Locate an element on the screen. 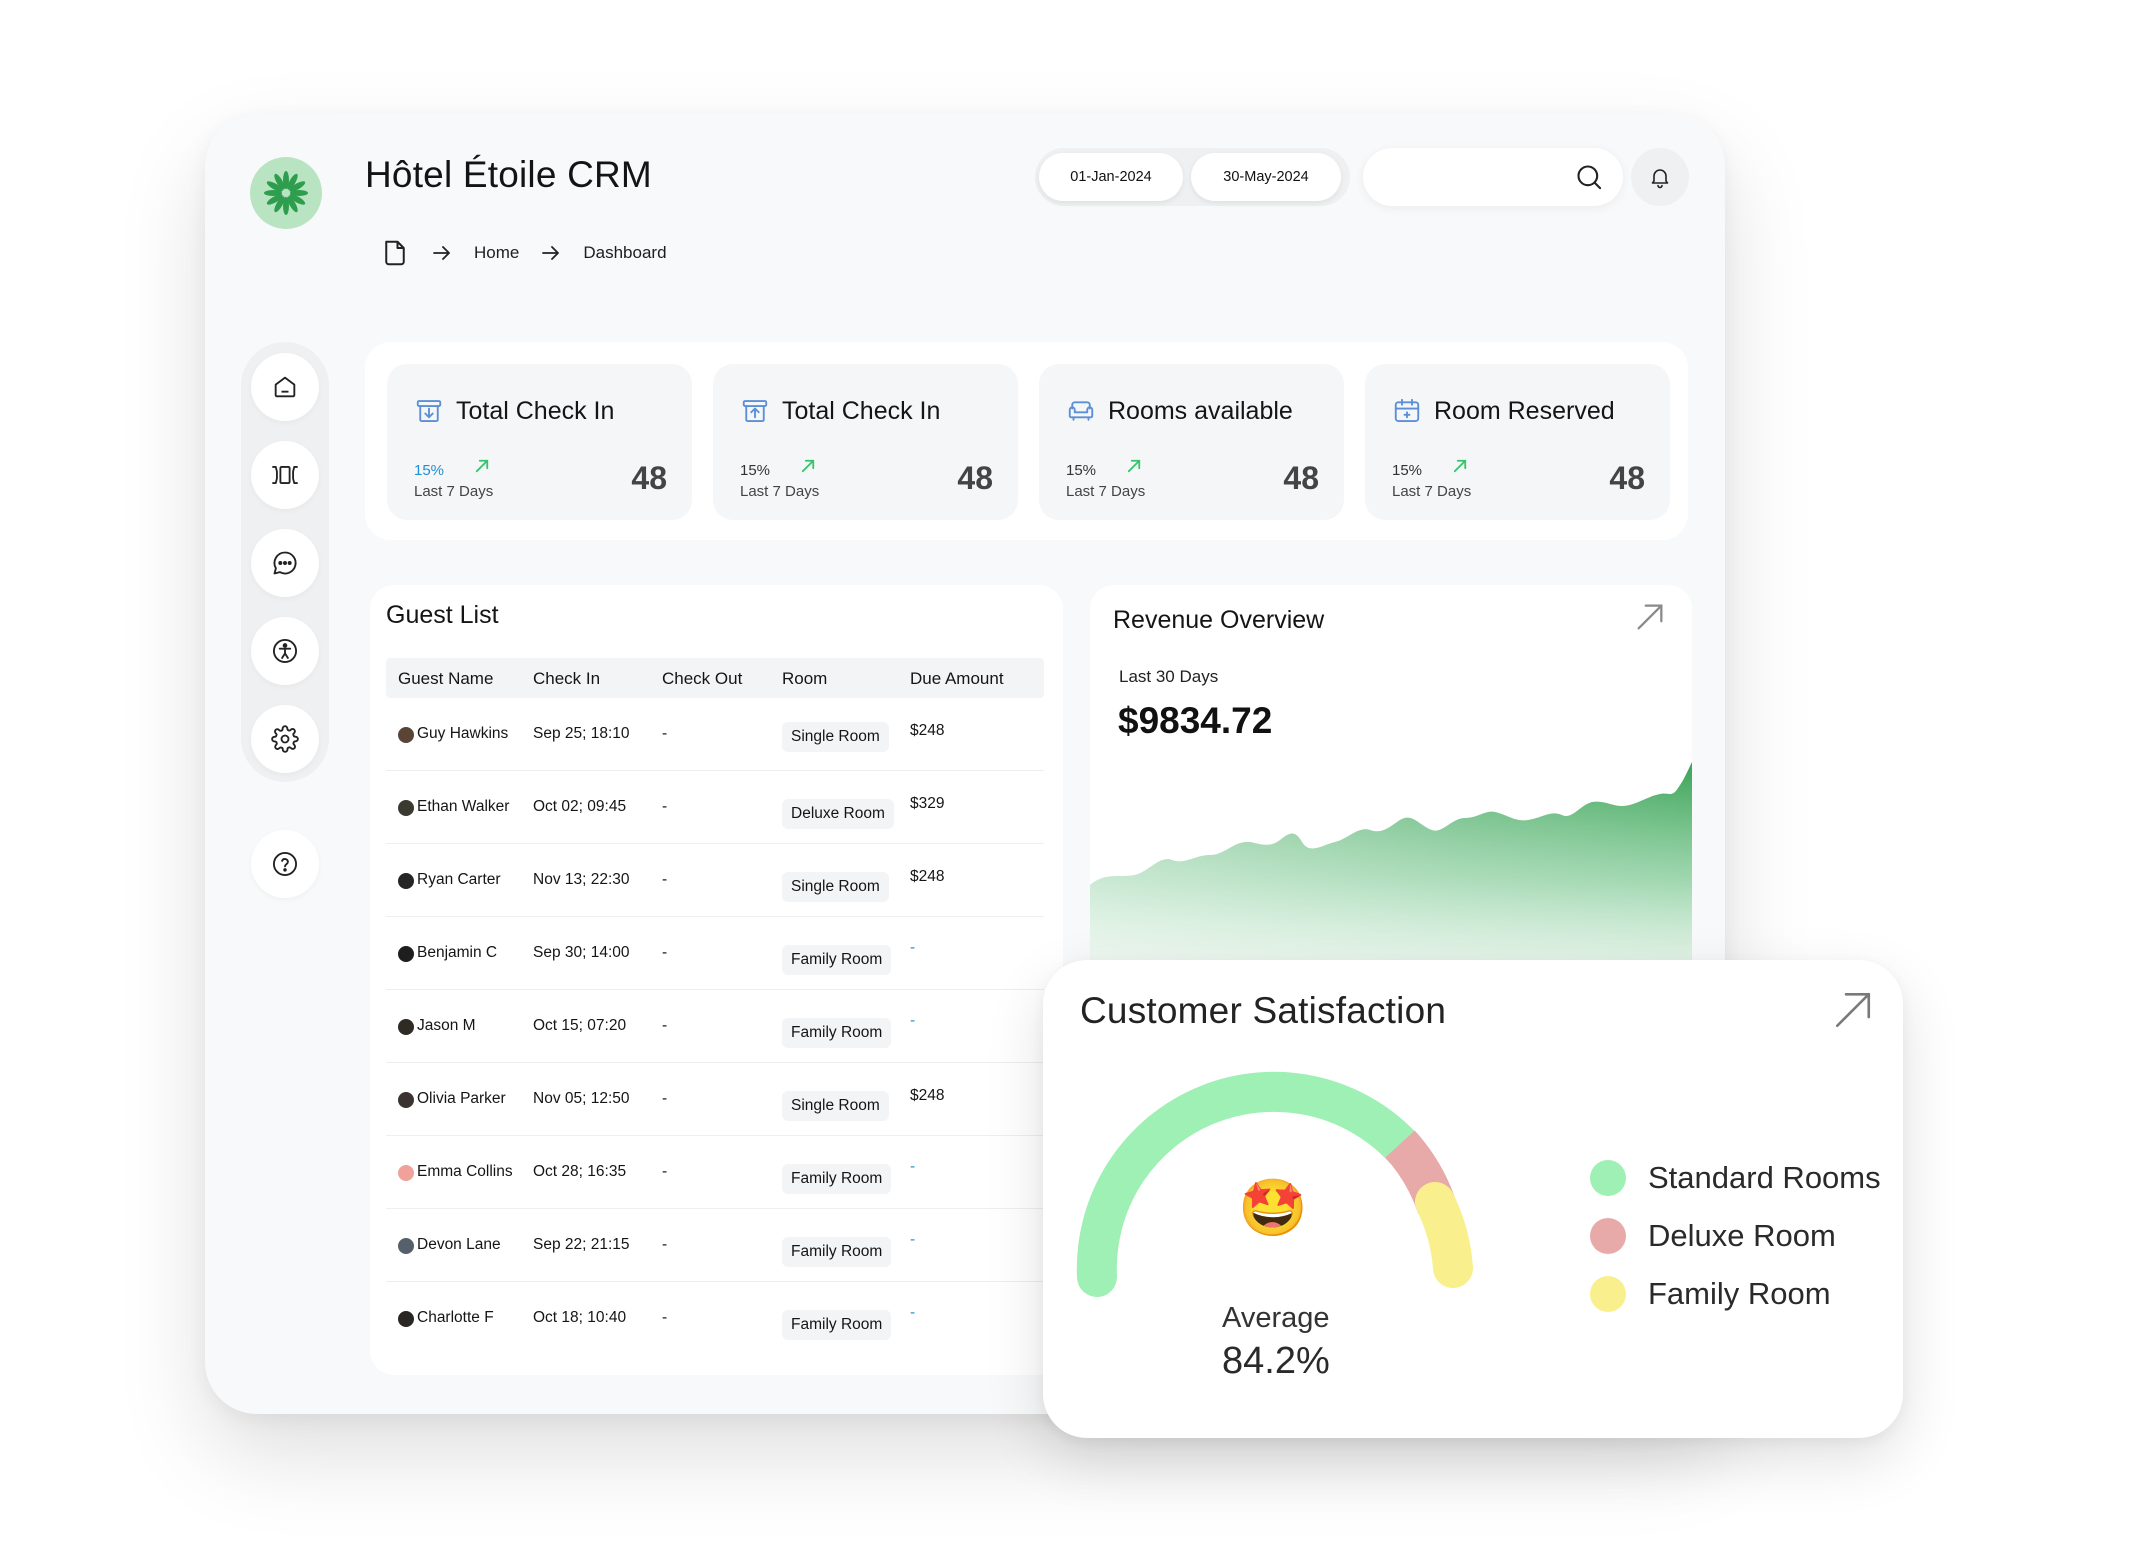 Image resolution: width=2132 pixels, height=1552 pixels. help-button is located at coordinates (285, 864).